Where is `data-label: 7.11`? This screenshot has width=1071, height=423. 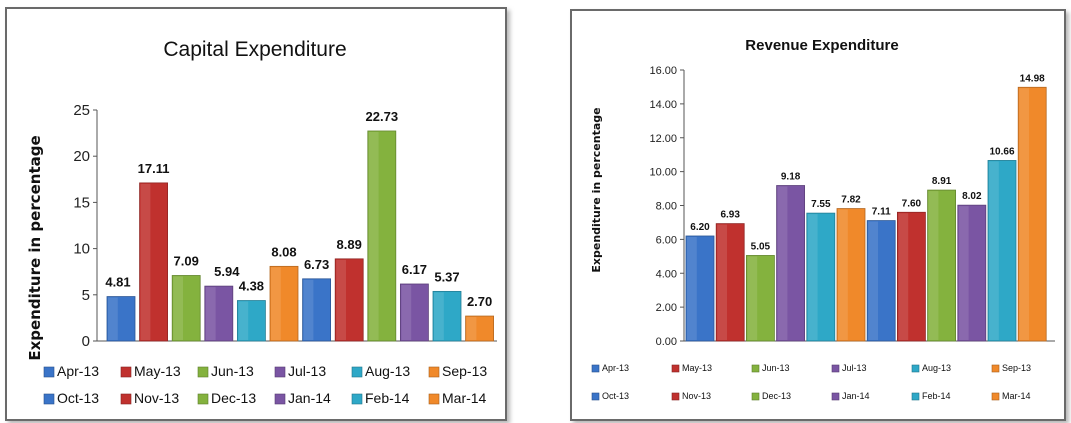 data-label: 7.11 is located at coordinates (881, 212).